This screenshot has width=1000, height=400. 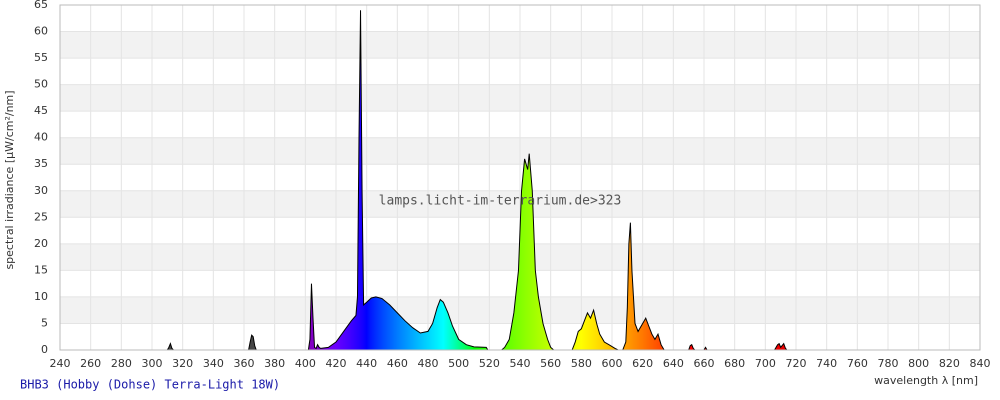 I want to click on y-tick-label: 25, so click(x=41, y=216).